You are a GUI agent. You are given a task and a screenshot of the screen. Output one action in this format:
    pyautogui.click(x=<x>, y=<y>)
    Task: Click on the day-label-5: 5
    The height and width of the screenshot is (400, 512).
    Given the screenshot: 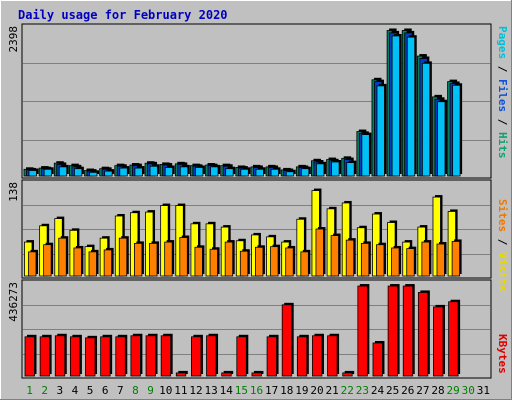 What is the action you would take?
    pyautogui.click(x=90, y=390)
    